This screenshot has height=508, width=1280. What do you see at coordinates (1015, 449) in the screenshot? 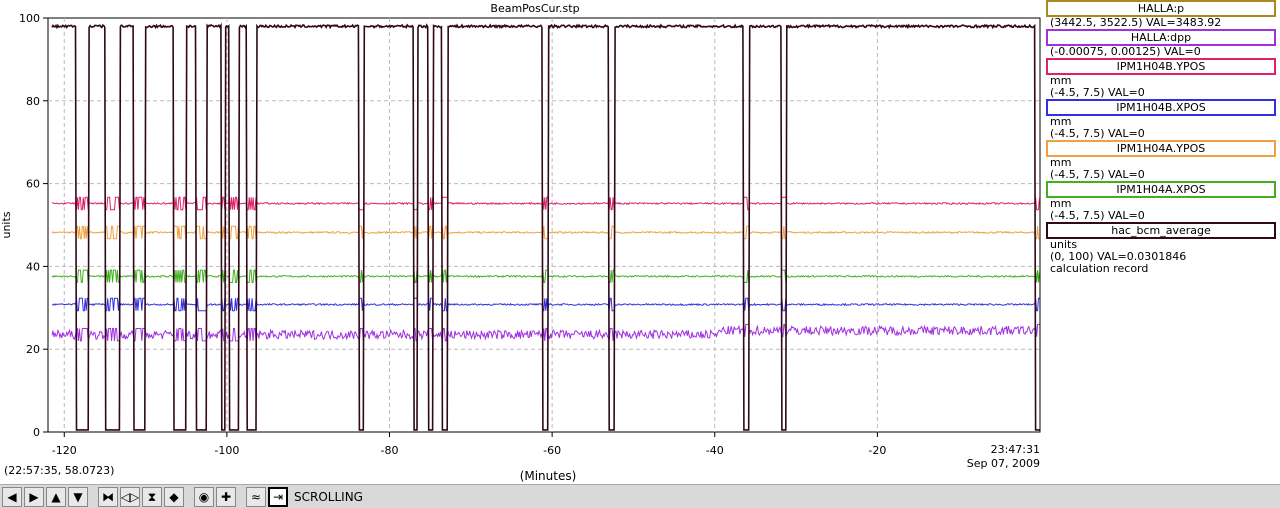
I see `x-end-time: 23:47:31` at bounding box center [1015, 449].